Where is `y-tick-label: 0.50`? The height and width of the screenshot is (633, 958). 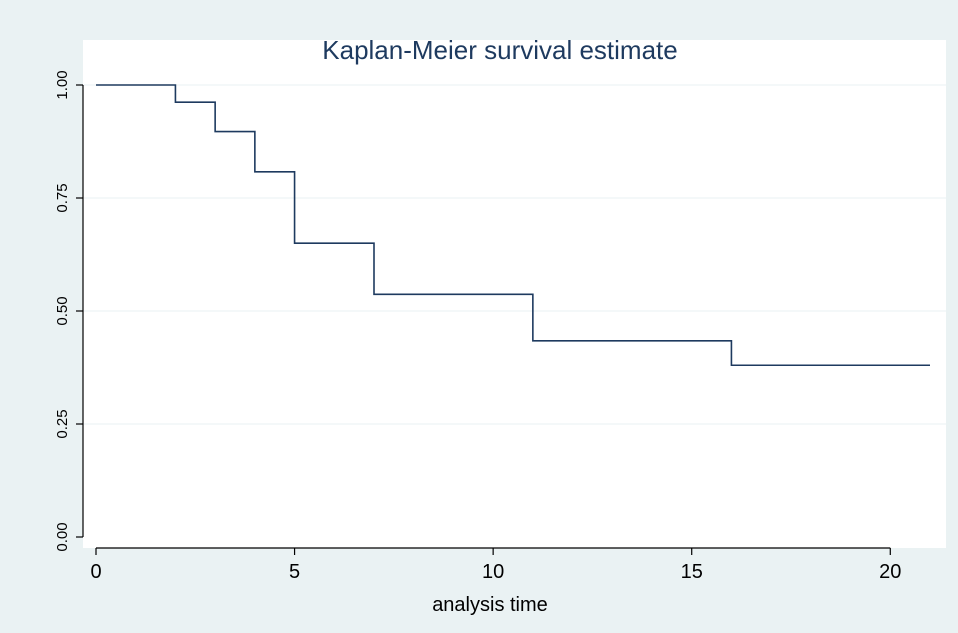
y-tick-label: 0.50 is located at coordinates (62, 310).